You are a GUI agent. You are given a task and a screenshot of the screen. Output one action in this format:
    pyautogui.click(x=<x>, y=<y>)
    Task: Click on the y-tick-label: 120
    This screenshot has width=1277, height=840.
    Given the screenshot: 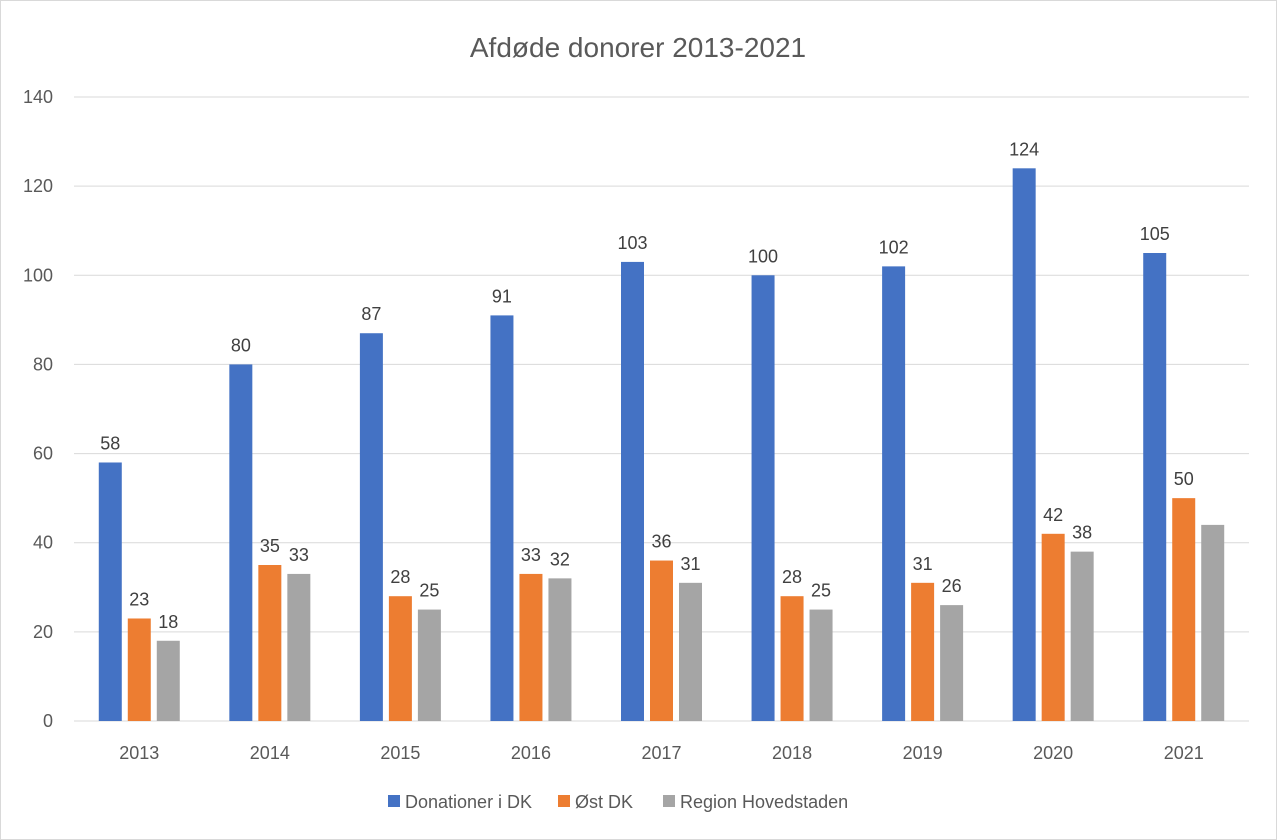 What is the action you would take?
    pyautogui.click(x=38, y=186)
    